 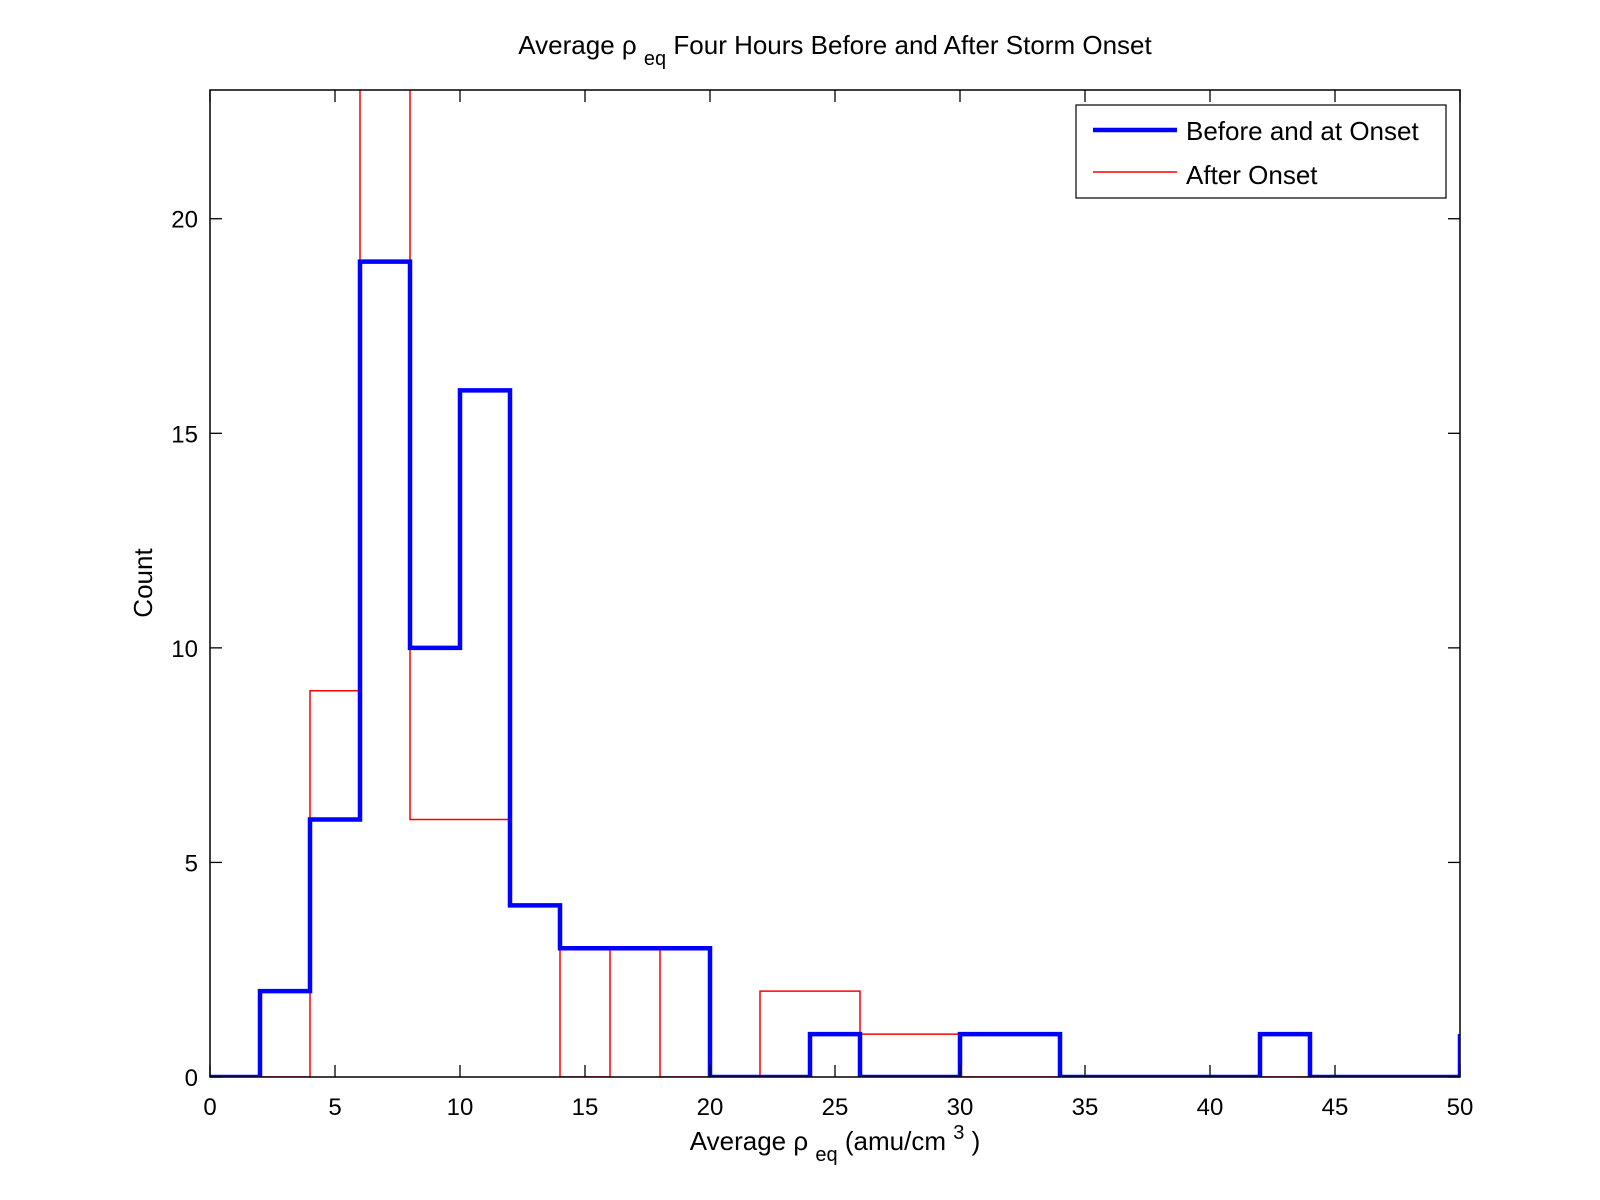 I want to click on x-tick-label: 35, so click(x=1085, y=1107).